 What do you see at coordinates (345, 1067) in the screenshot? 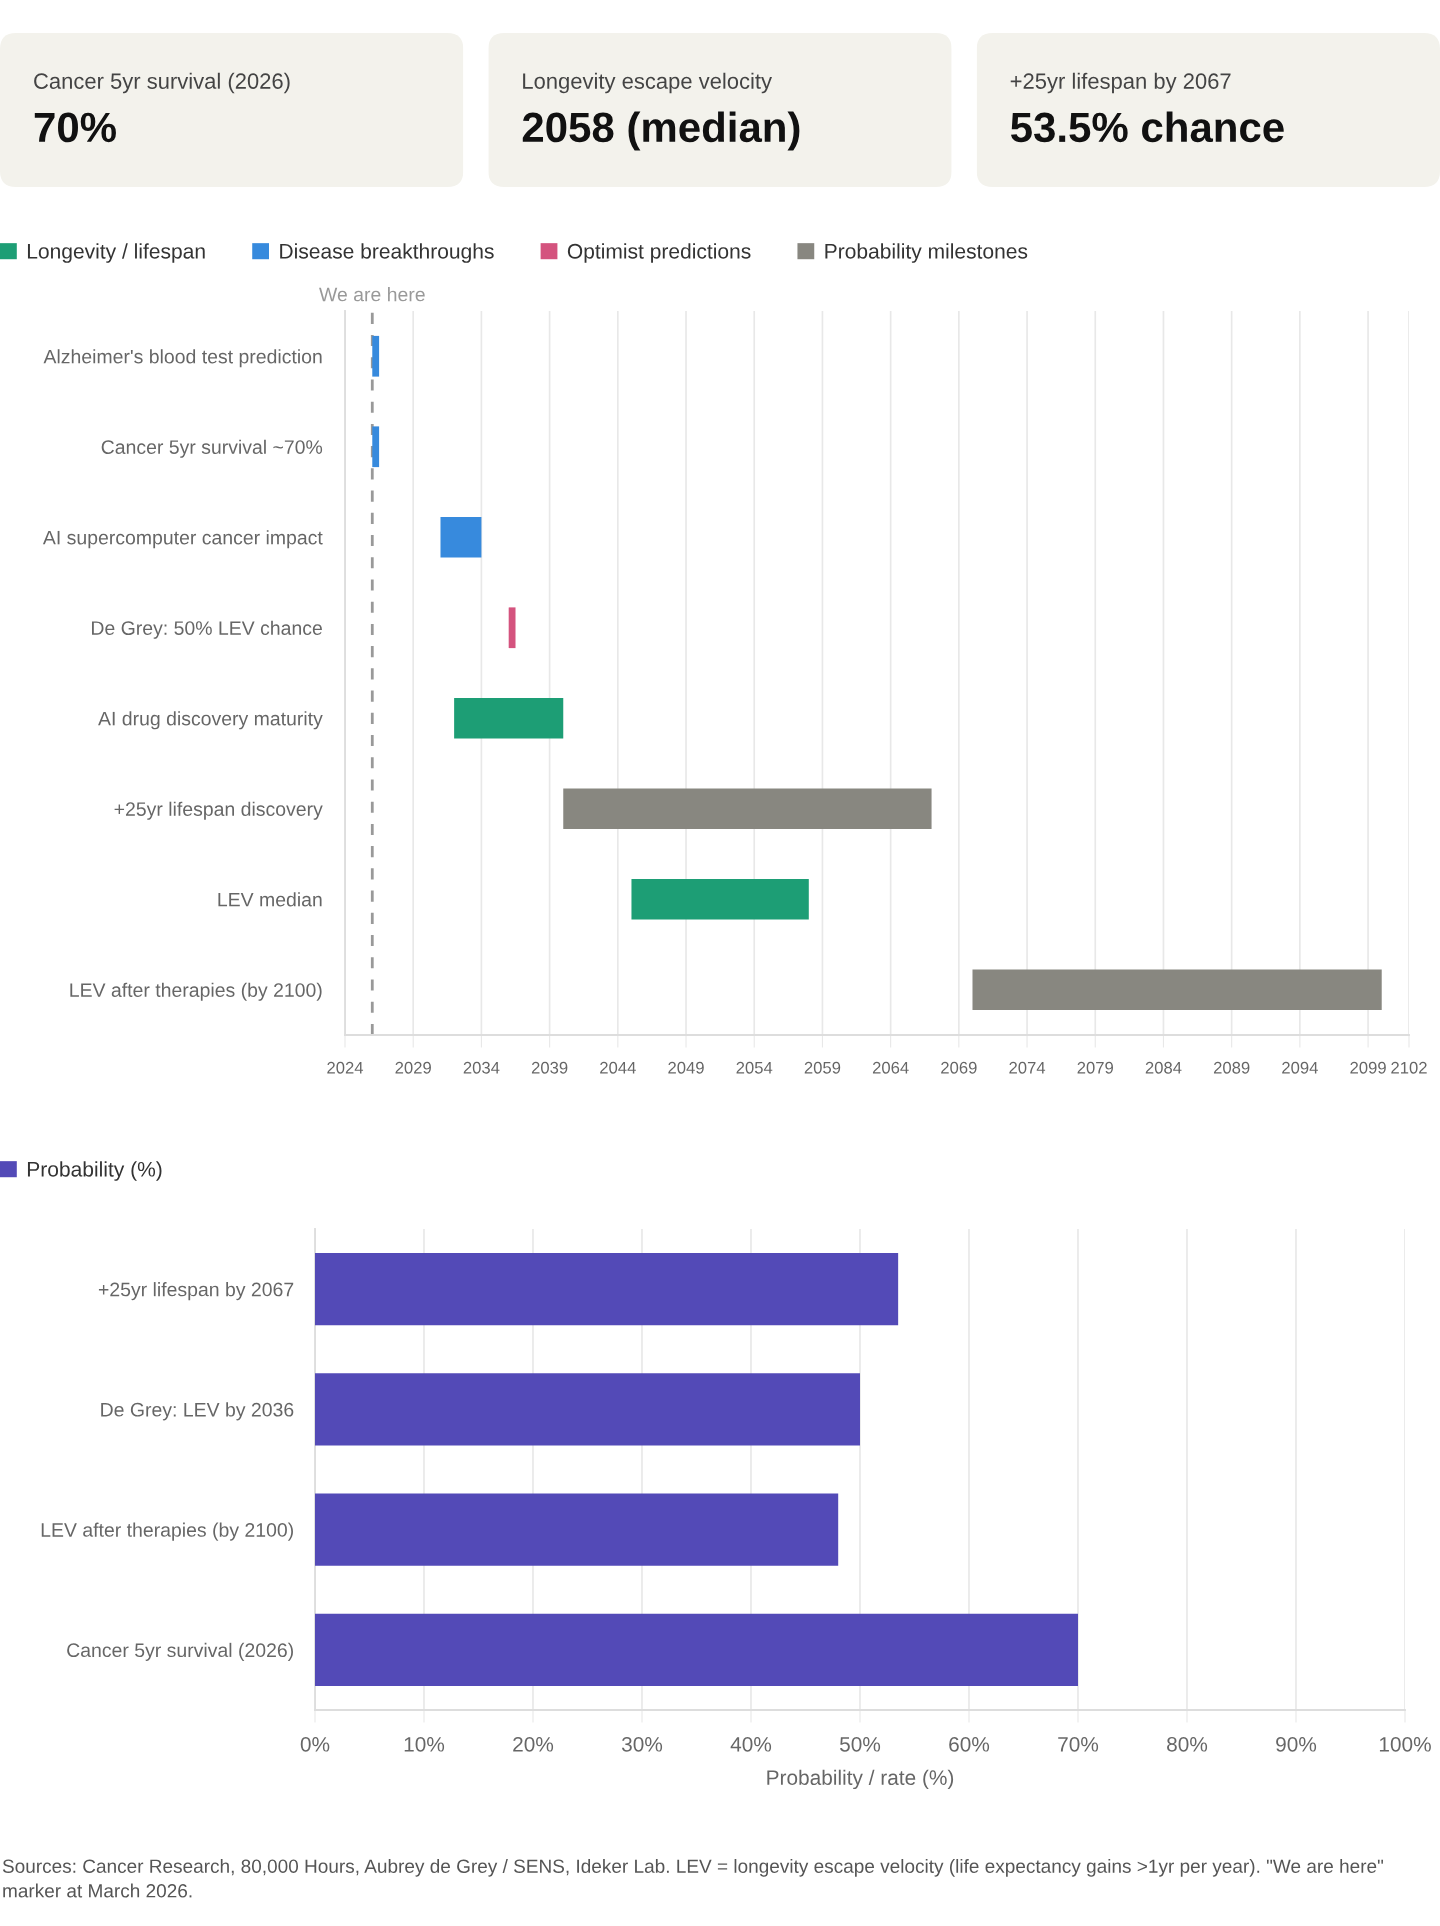
I see `x-tick-label: 2024` at bounding box center [345, 1067].